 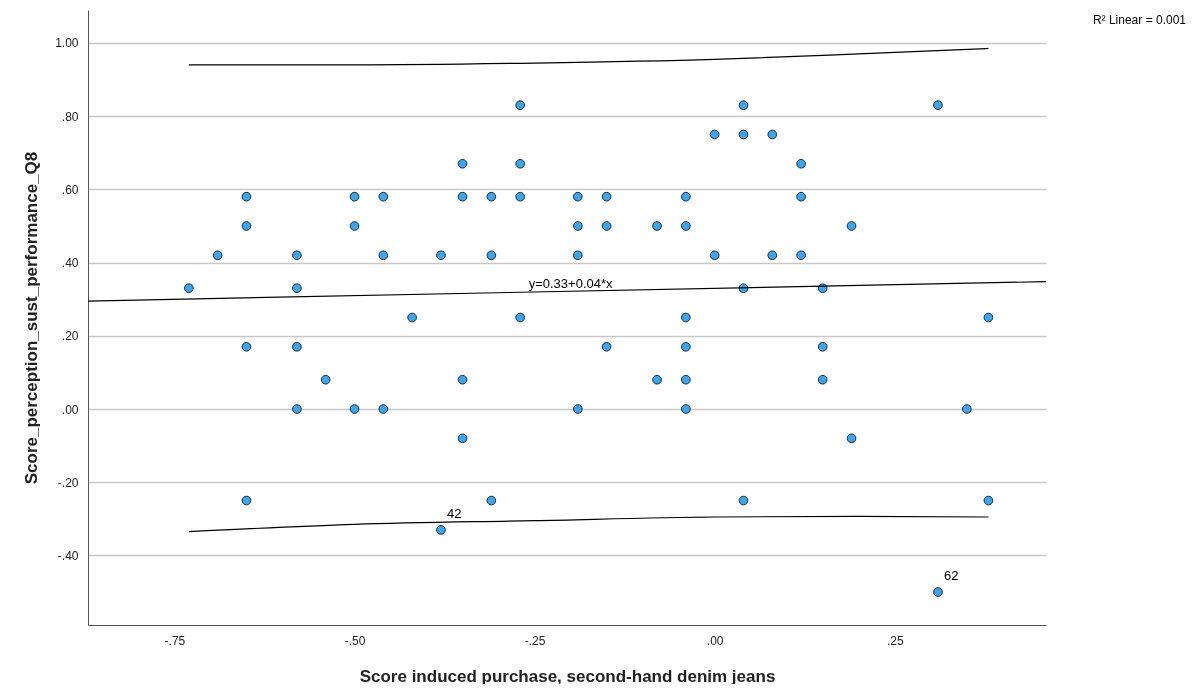 What do you see at coordinates (588, 56) in the screenshot?
I see `line-series` at bounding box center [588, 56].